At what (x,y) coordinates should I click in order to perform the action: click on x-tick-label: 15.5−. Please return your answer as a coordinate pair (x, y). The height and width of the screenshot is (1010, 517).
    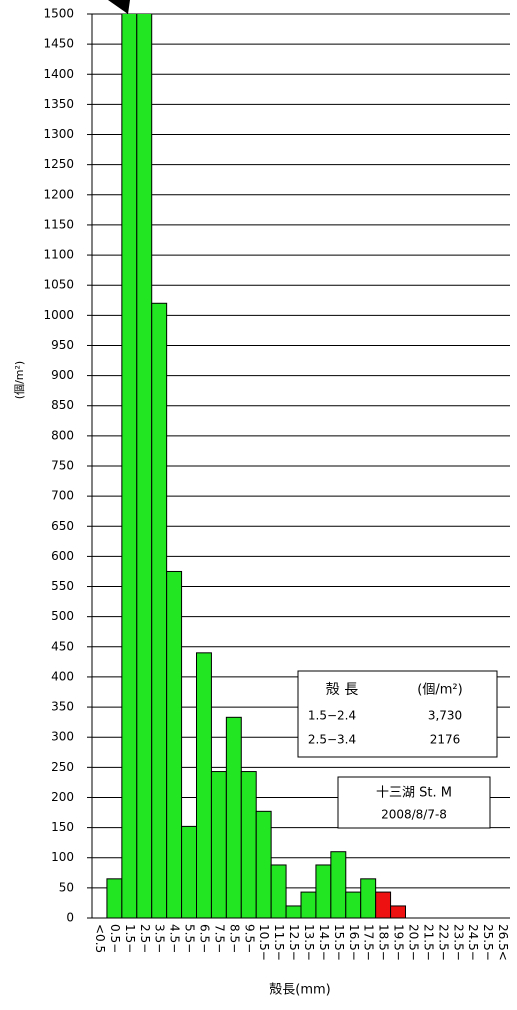
    Looking at the image, I should click on (339, 942).